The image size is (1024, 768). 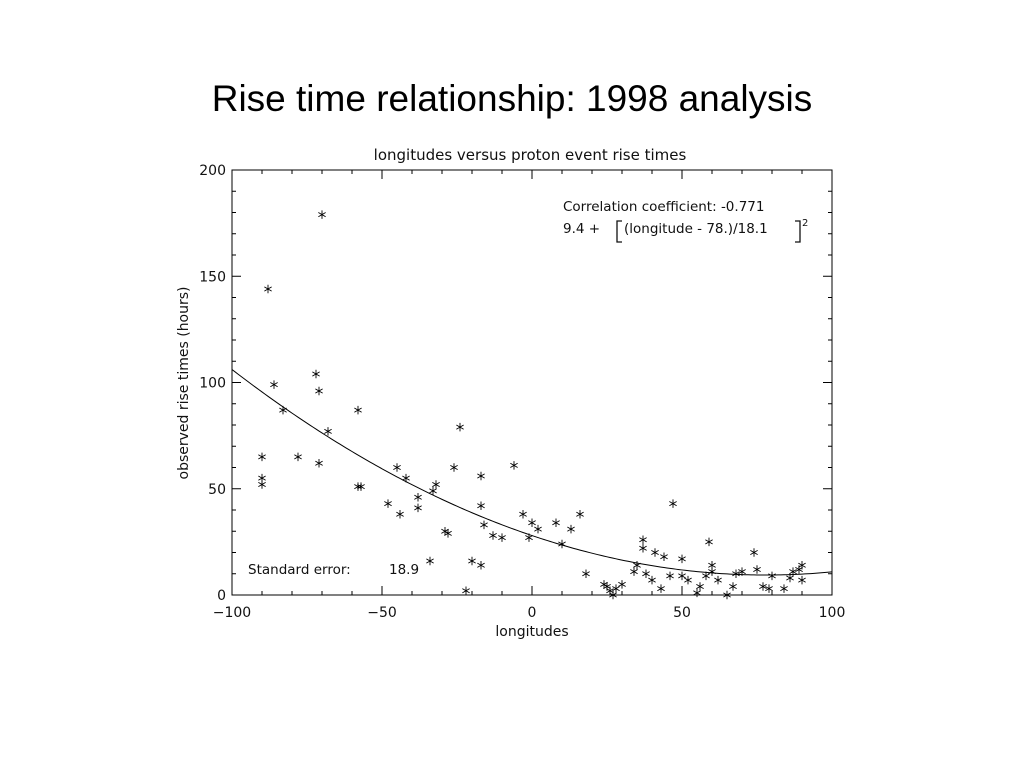 I want to click on x-tick-labels: −100 −50 0 50 100, so click(x=529, y=613).